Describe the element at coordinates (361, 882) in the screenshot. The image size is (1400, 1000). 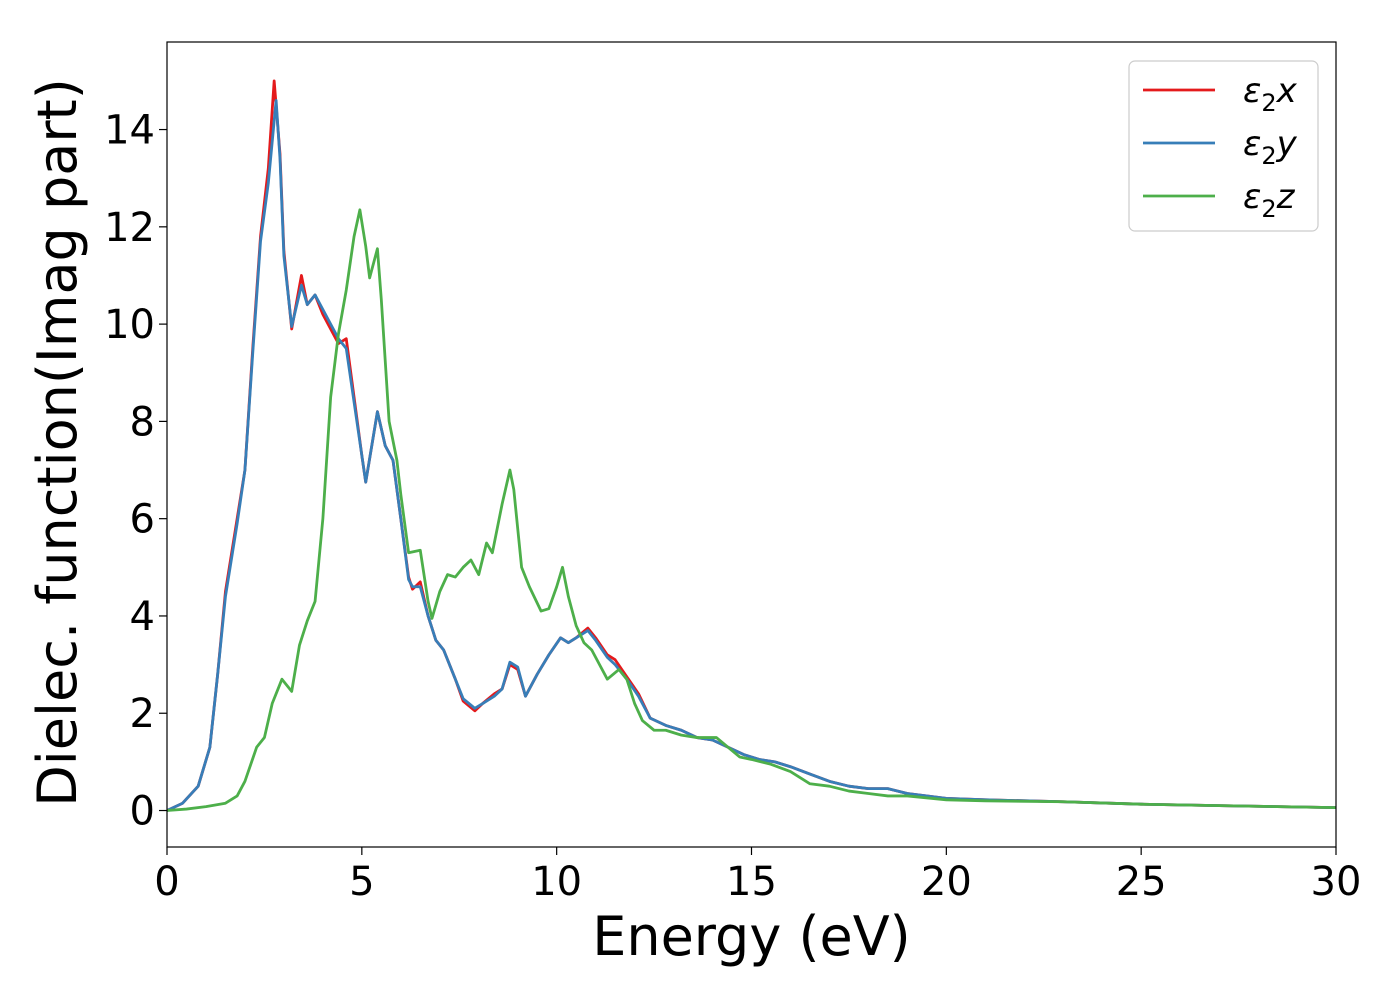
I see `x-tick-label: 5` at that location.